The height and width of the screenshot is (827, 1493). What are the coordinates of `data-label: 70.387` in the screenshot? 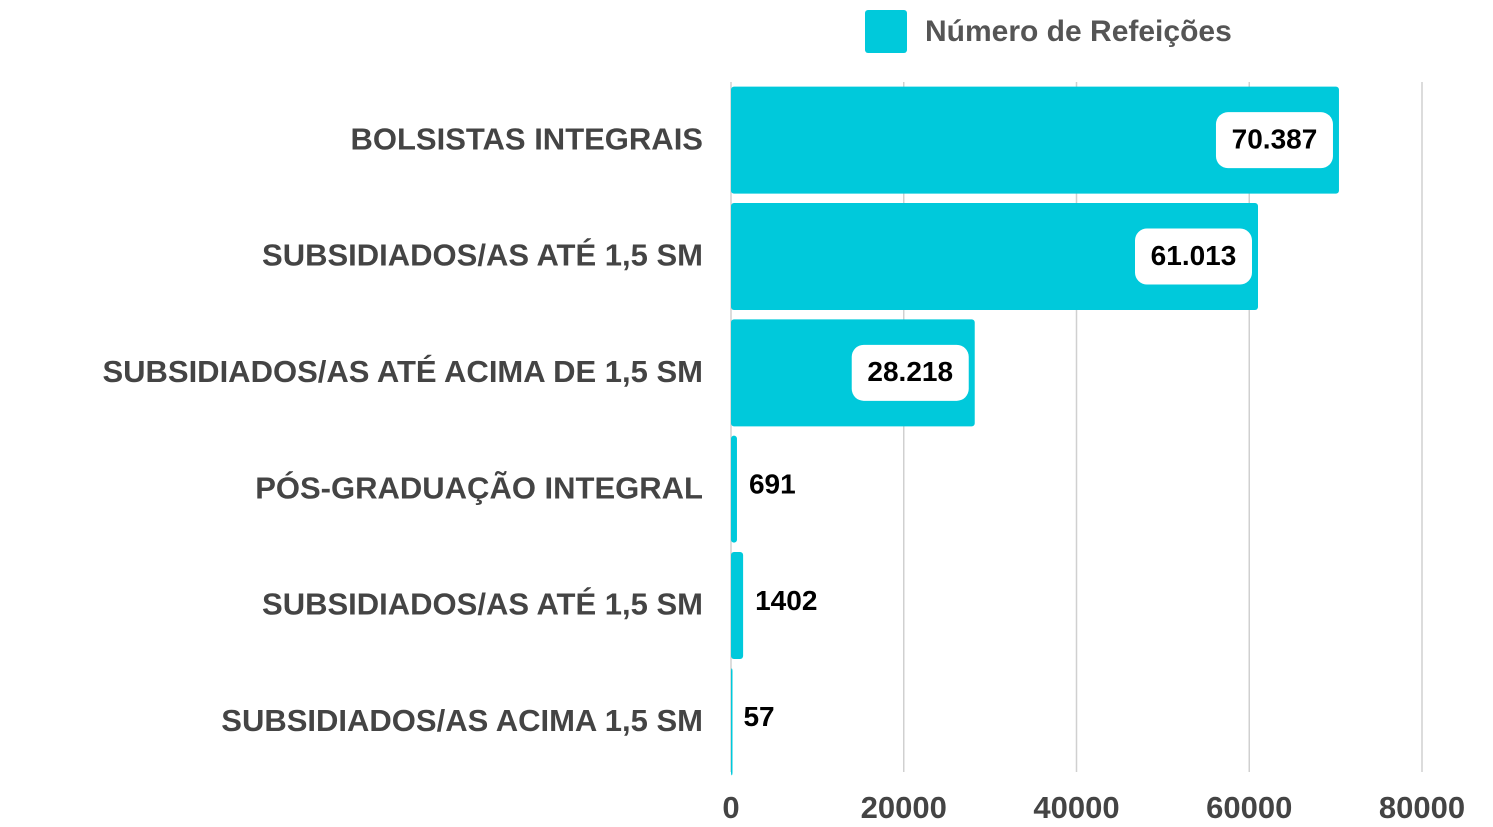 It's located at (1275, 139).